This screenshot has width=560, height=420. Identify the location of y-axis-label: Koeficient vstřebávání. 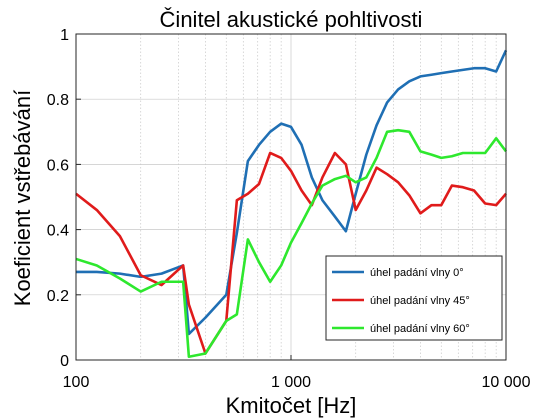
(22, 198).